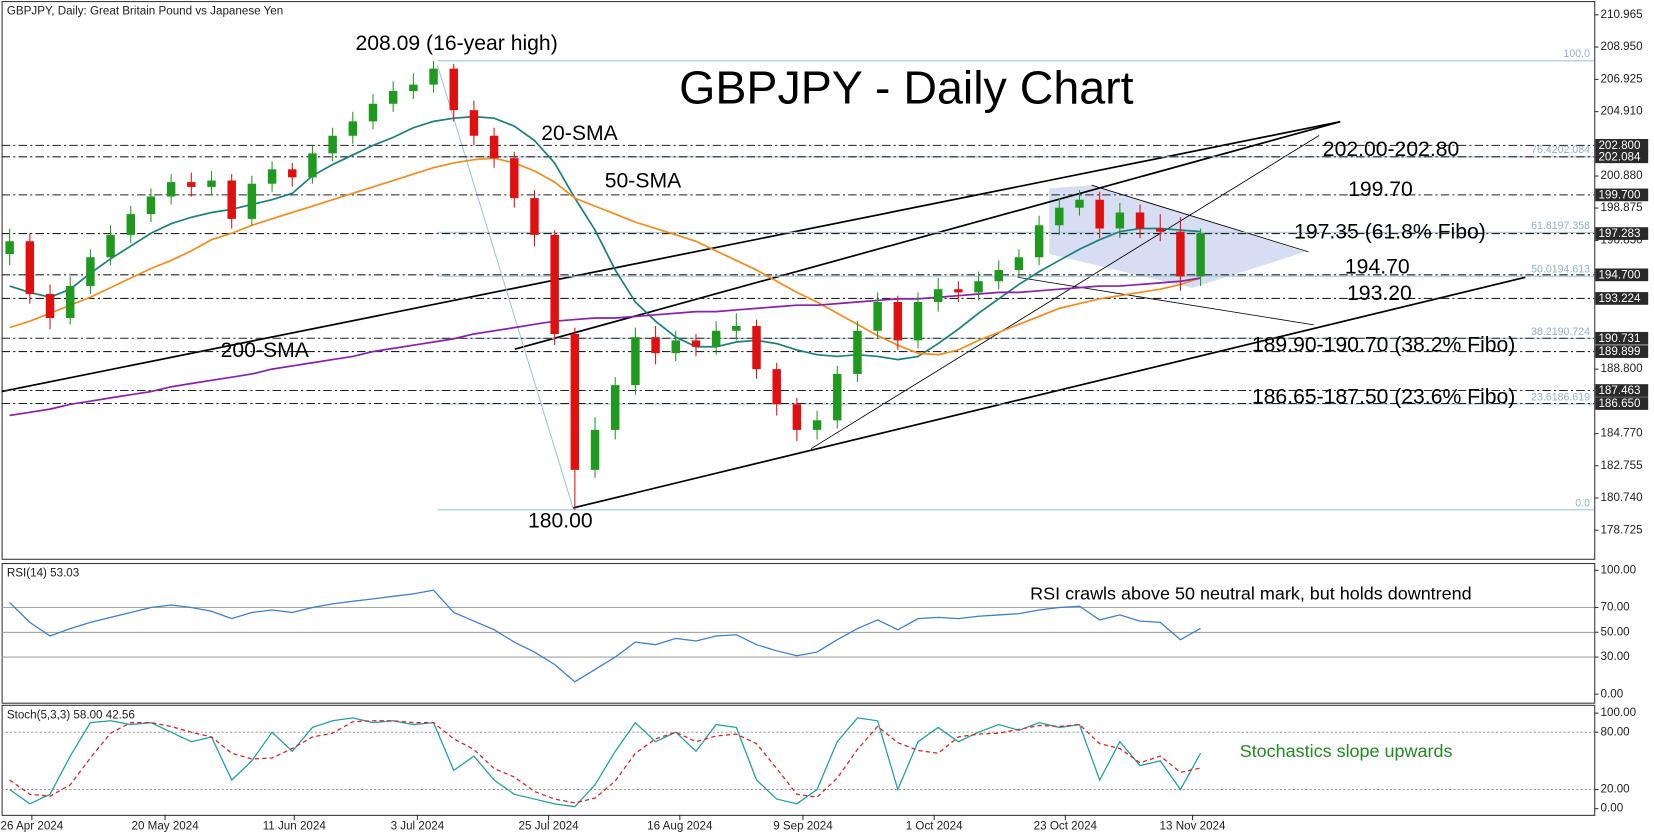 The height and width of the screenshot is (836, 1654). Describe the element at coordinates (1619, 233) in the screenshot. I see `level-label: 197.283` at that location.